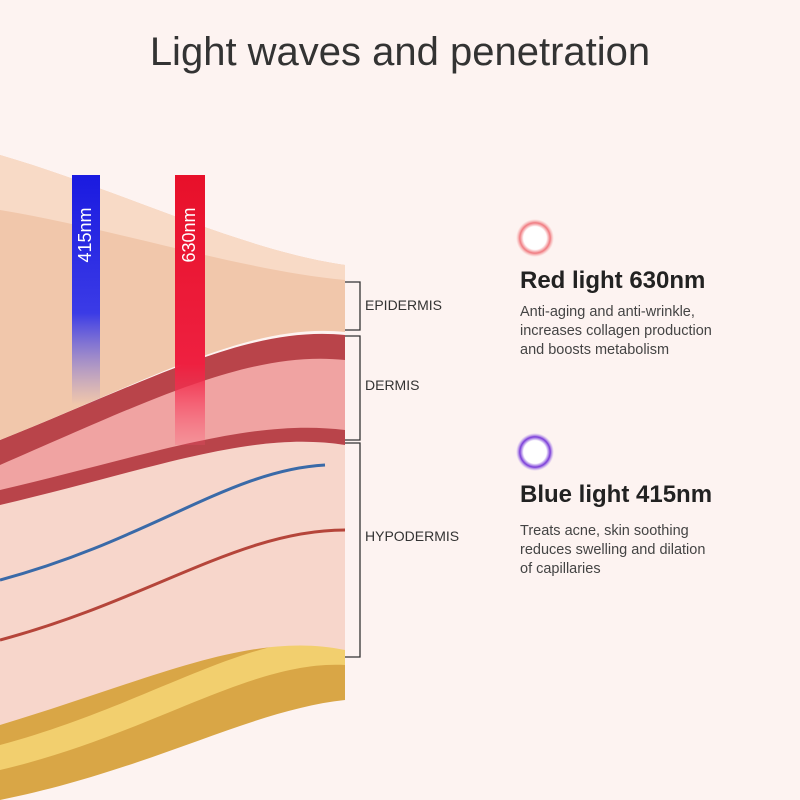  Describe the element at coordinates (607, 312) in the screenshot. I see `item-text: Anti-aging and anti-wrinkle,` at that location.